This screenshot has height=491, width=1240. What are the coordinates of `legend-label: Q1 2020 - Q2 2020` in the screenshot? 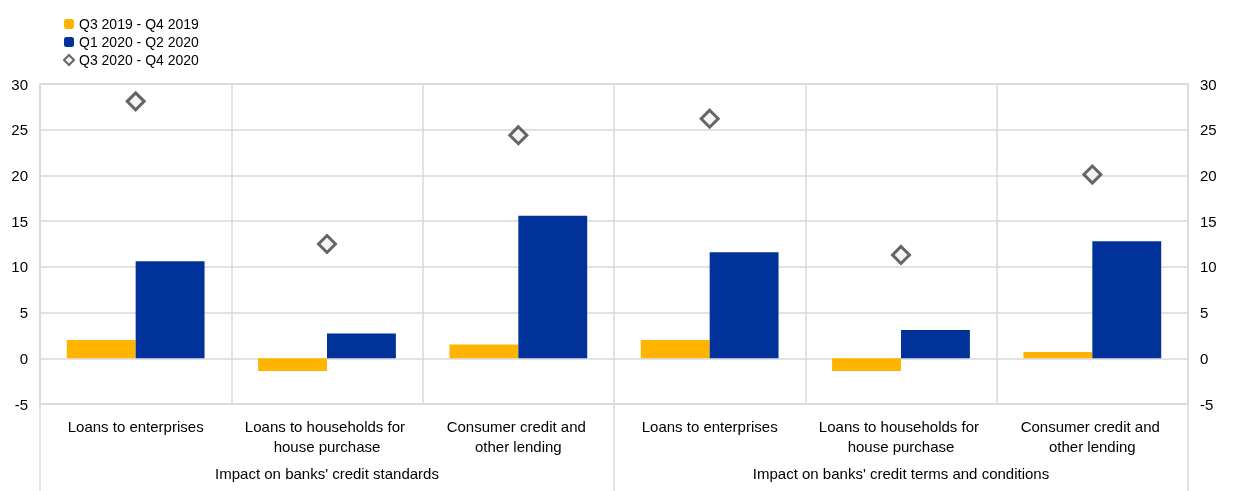 It's located at (139, 42).